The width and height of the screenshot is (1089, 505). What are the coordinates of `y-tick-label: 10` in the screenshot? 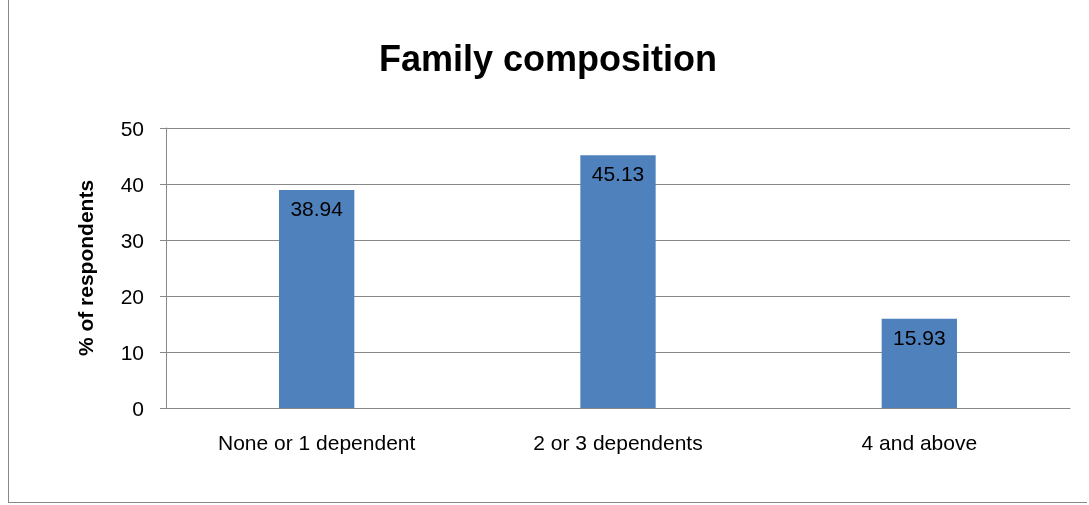 It's located at (132, 352).